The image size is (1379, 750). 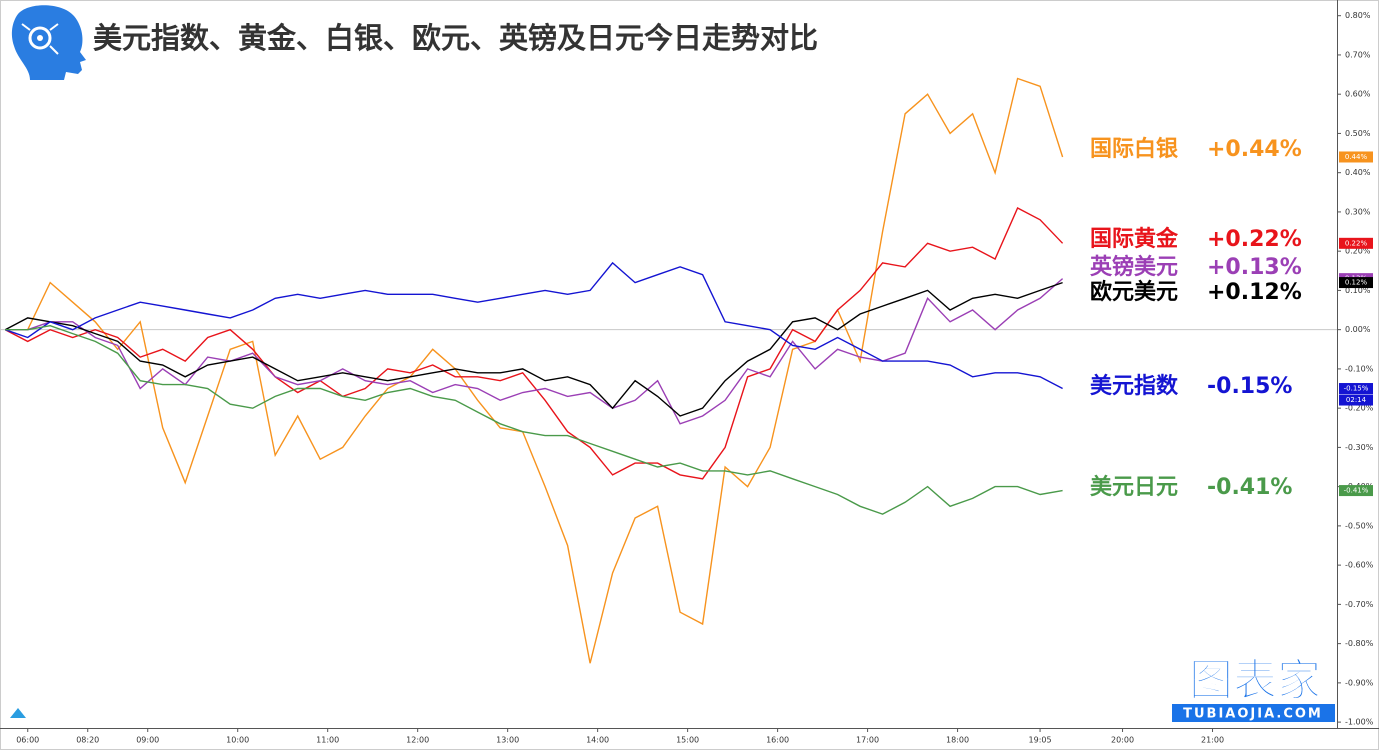 What do you see at coordinates (1134, 267) in the screenshot?
I see `legend-name: 英镑美元` at bounding box center [1134, 267].